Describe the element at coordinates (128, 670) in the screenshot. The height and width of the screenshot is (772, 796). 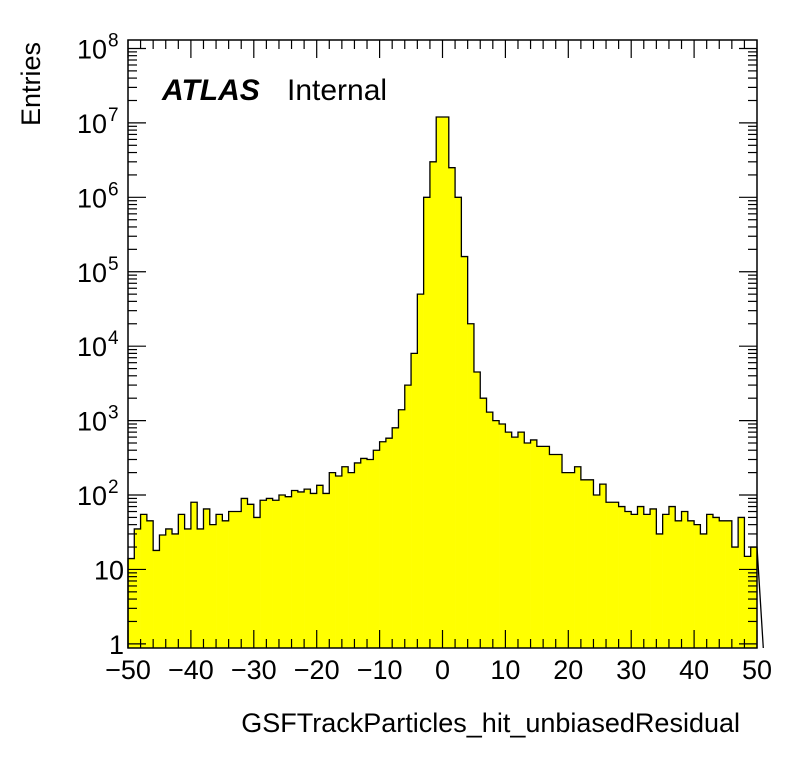
I see `x-tick-label: −50` at that location.